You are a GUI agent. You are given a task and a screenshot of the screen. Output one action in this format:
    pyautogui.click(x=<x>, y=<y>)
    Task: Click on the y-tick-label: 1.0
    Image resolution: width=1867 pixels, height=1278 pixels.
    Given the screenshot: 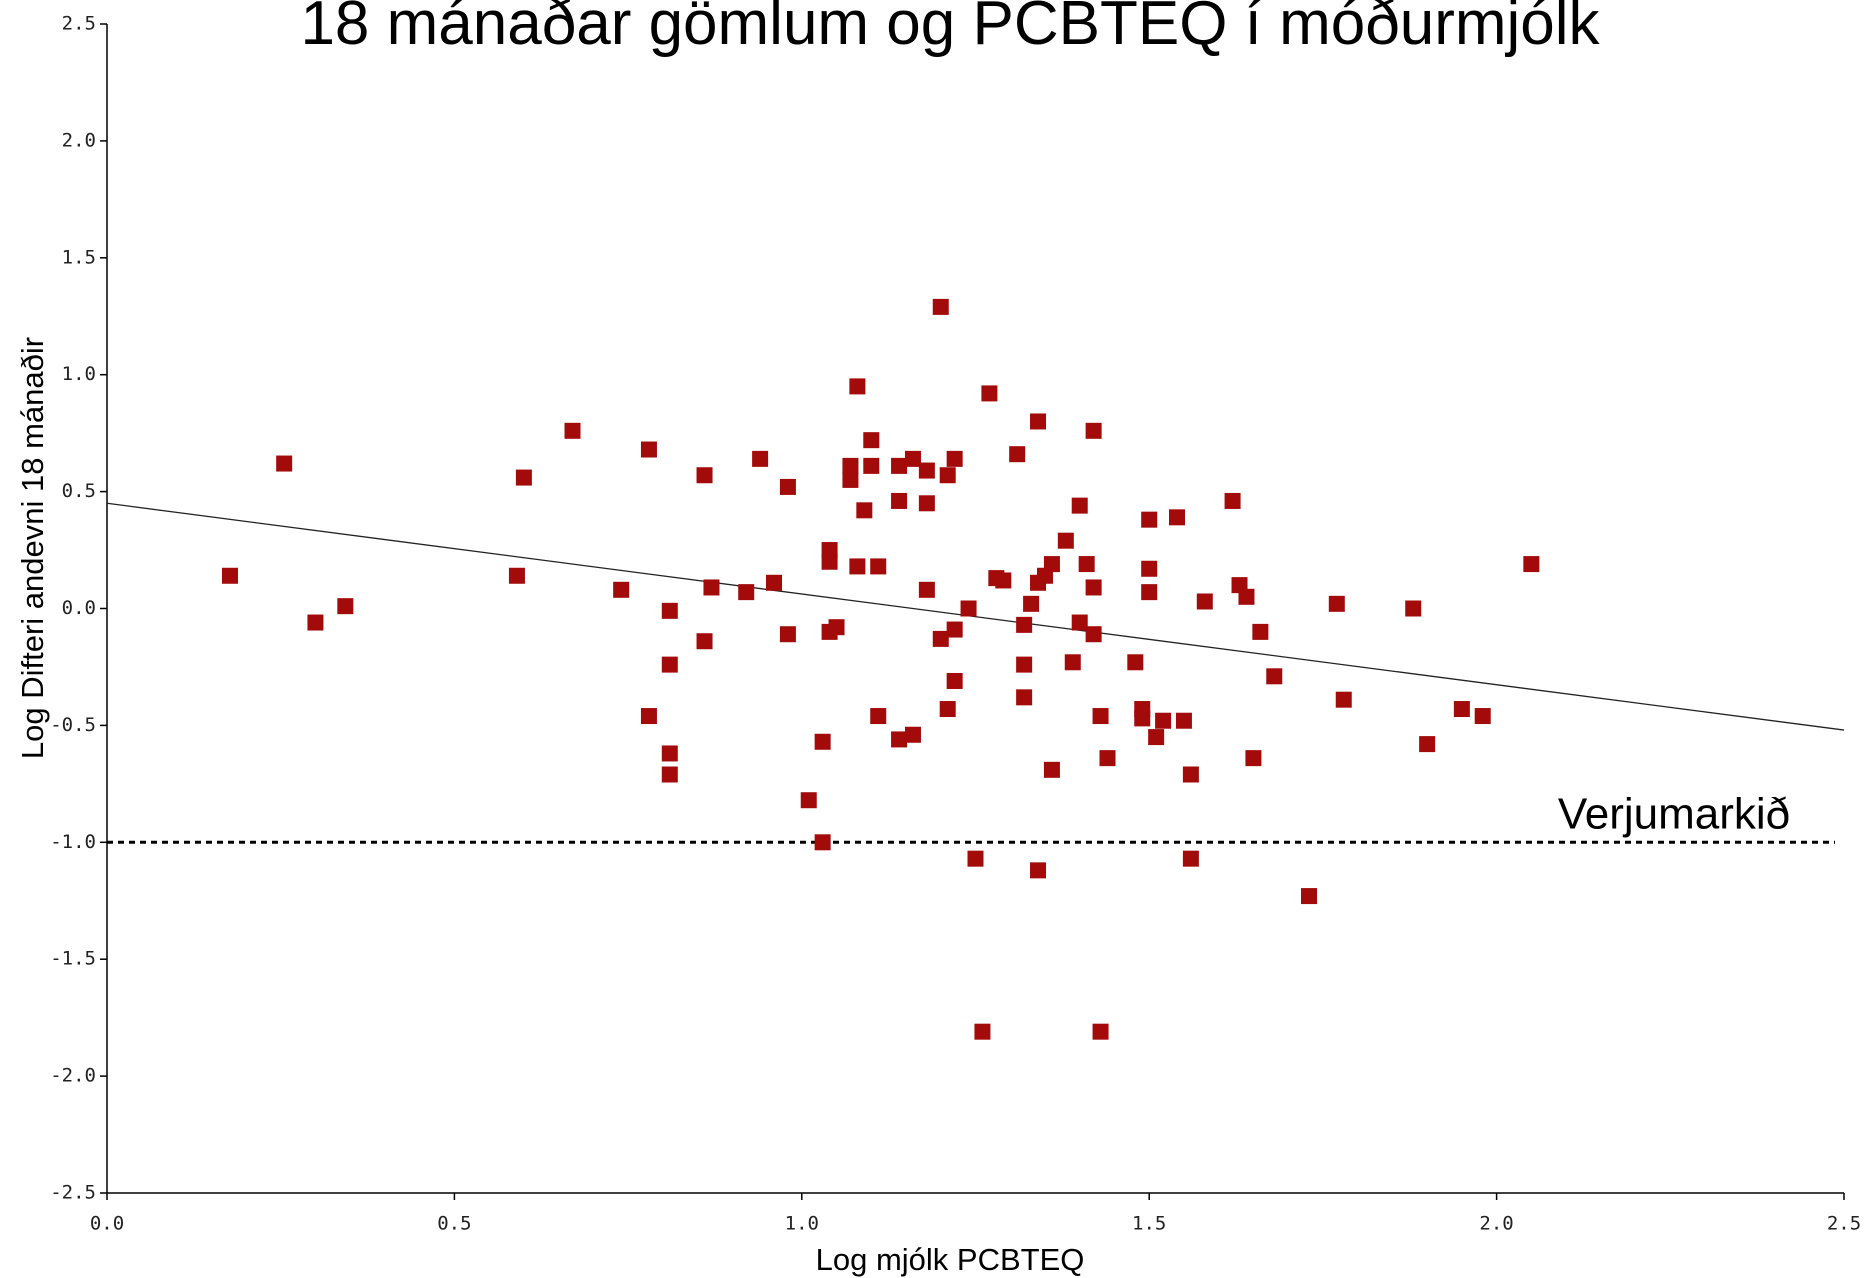 What is the action you would take?
    pyautogui.click(x=79, y=374)
    